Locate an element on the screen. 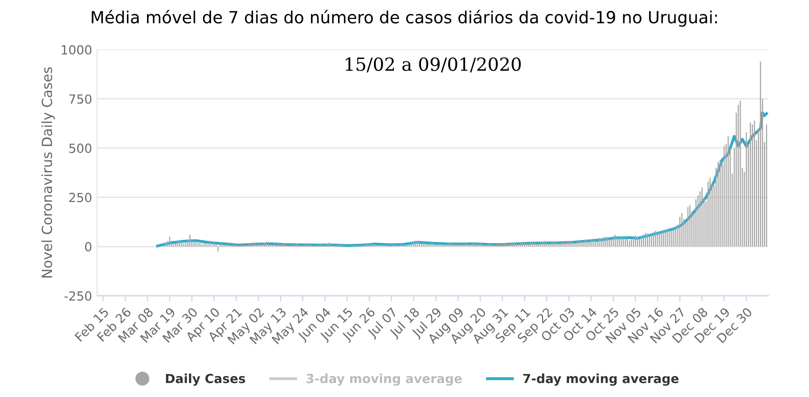 This screenshot has width=809, height=397. y-tick-label: 0 is located at coordinates (88, 247).